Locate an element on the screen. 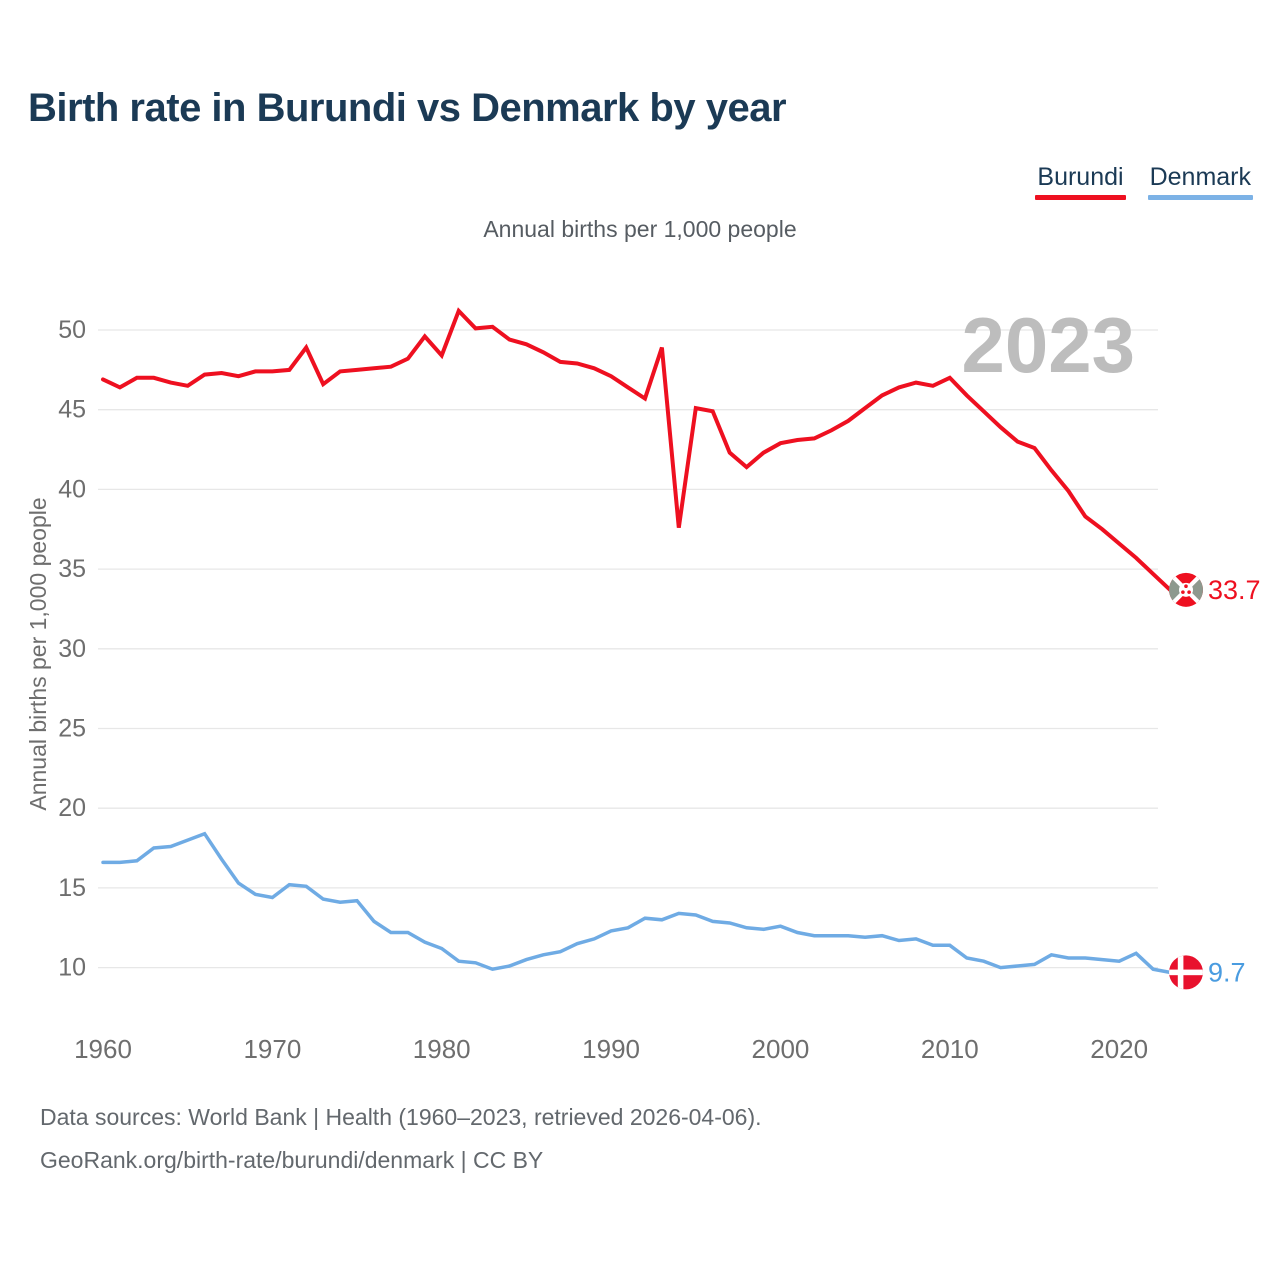 This screenshot has height=1280, width=1280. denmark-end-value-label: 9.7 is located at coordinates (1227, 972).